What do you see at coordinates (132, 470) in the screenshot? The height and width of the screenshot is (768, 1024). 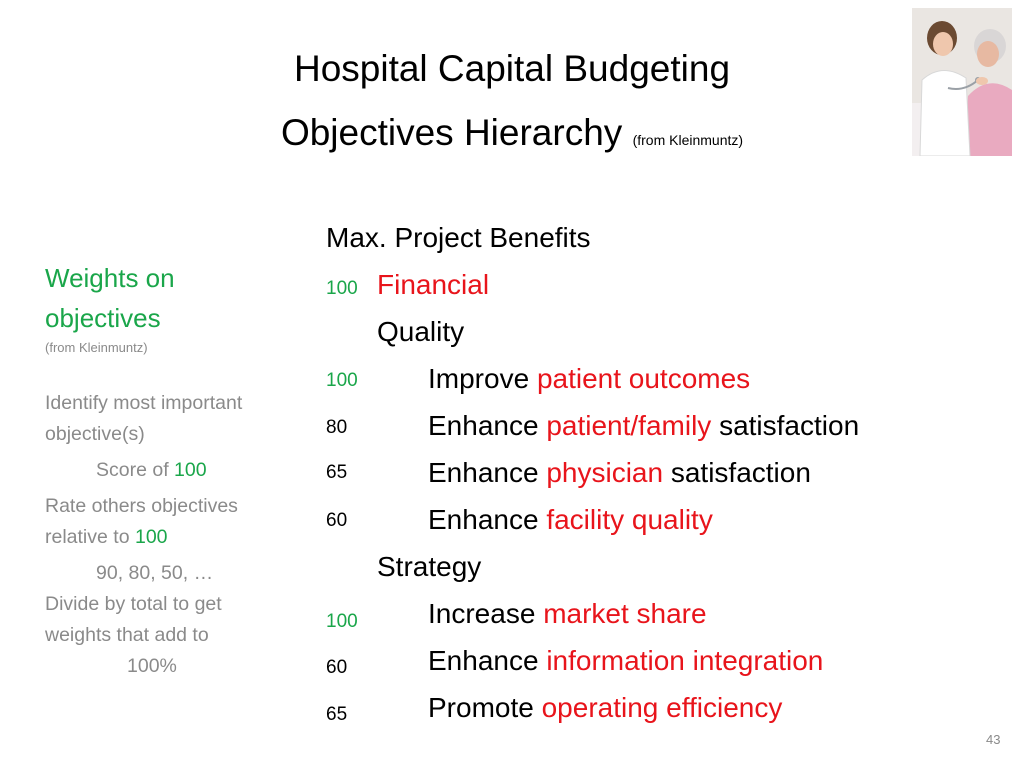 I see `score-prefix: Score of` at bounding box center [132, 470].